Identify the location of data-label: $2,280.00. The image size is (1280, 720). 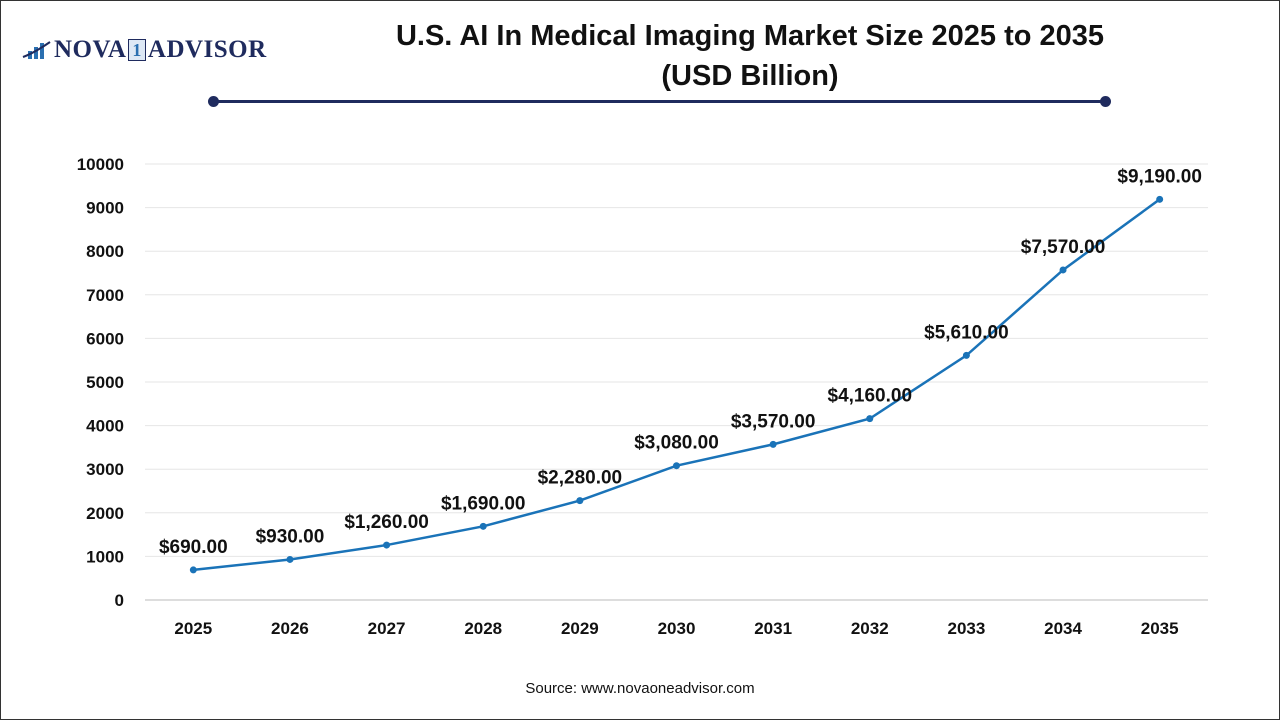
(580, 478).